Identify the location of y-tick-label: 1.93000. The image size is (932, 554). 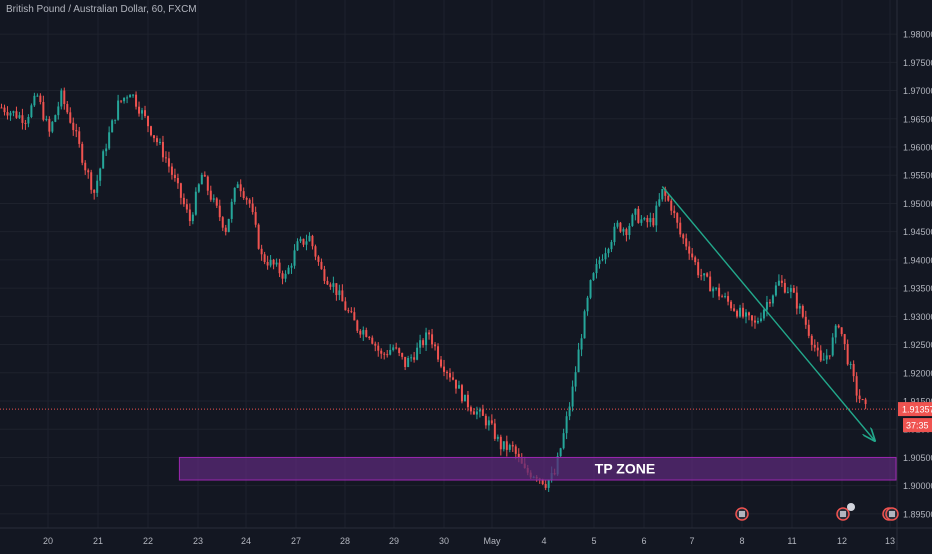
(917, 317).